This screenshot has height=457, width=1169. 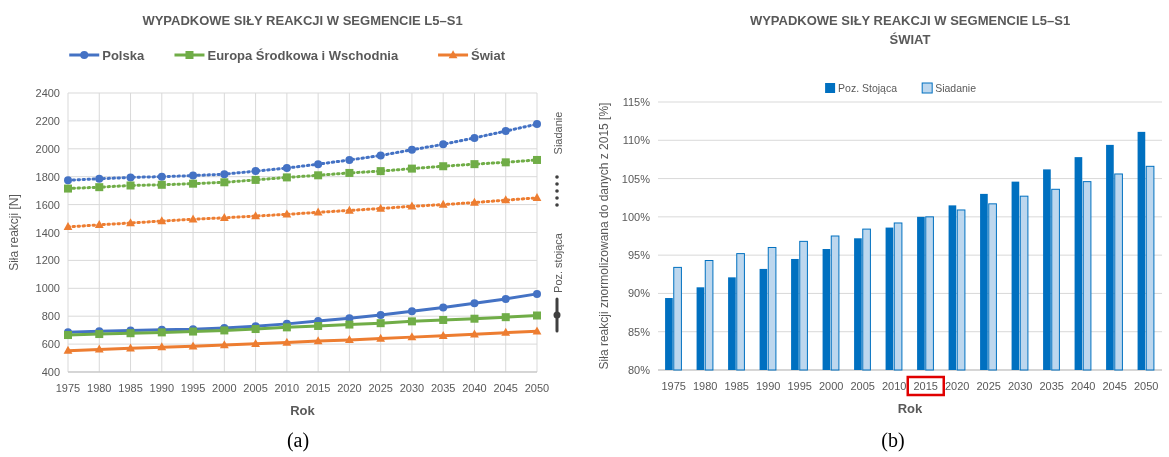 What do you see at coordinates (558, 133) in the screenshot?
I see `text: Siadanie` at bounding box center [558, 133].